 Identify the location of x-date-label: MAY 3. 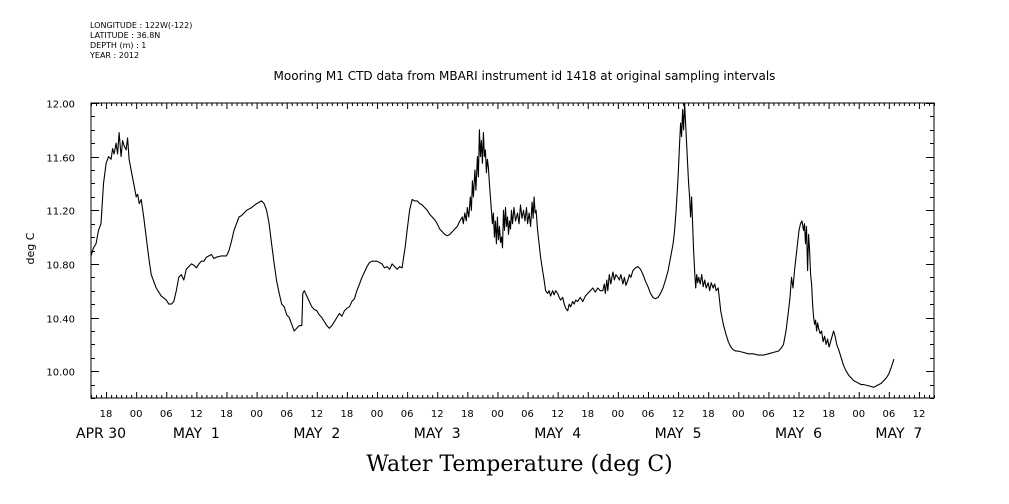
(437, 434).